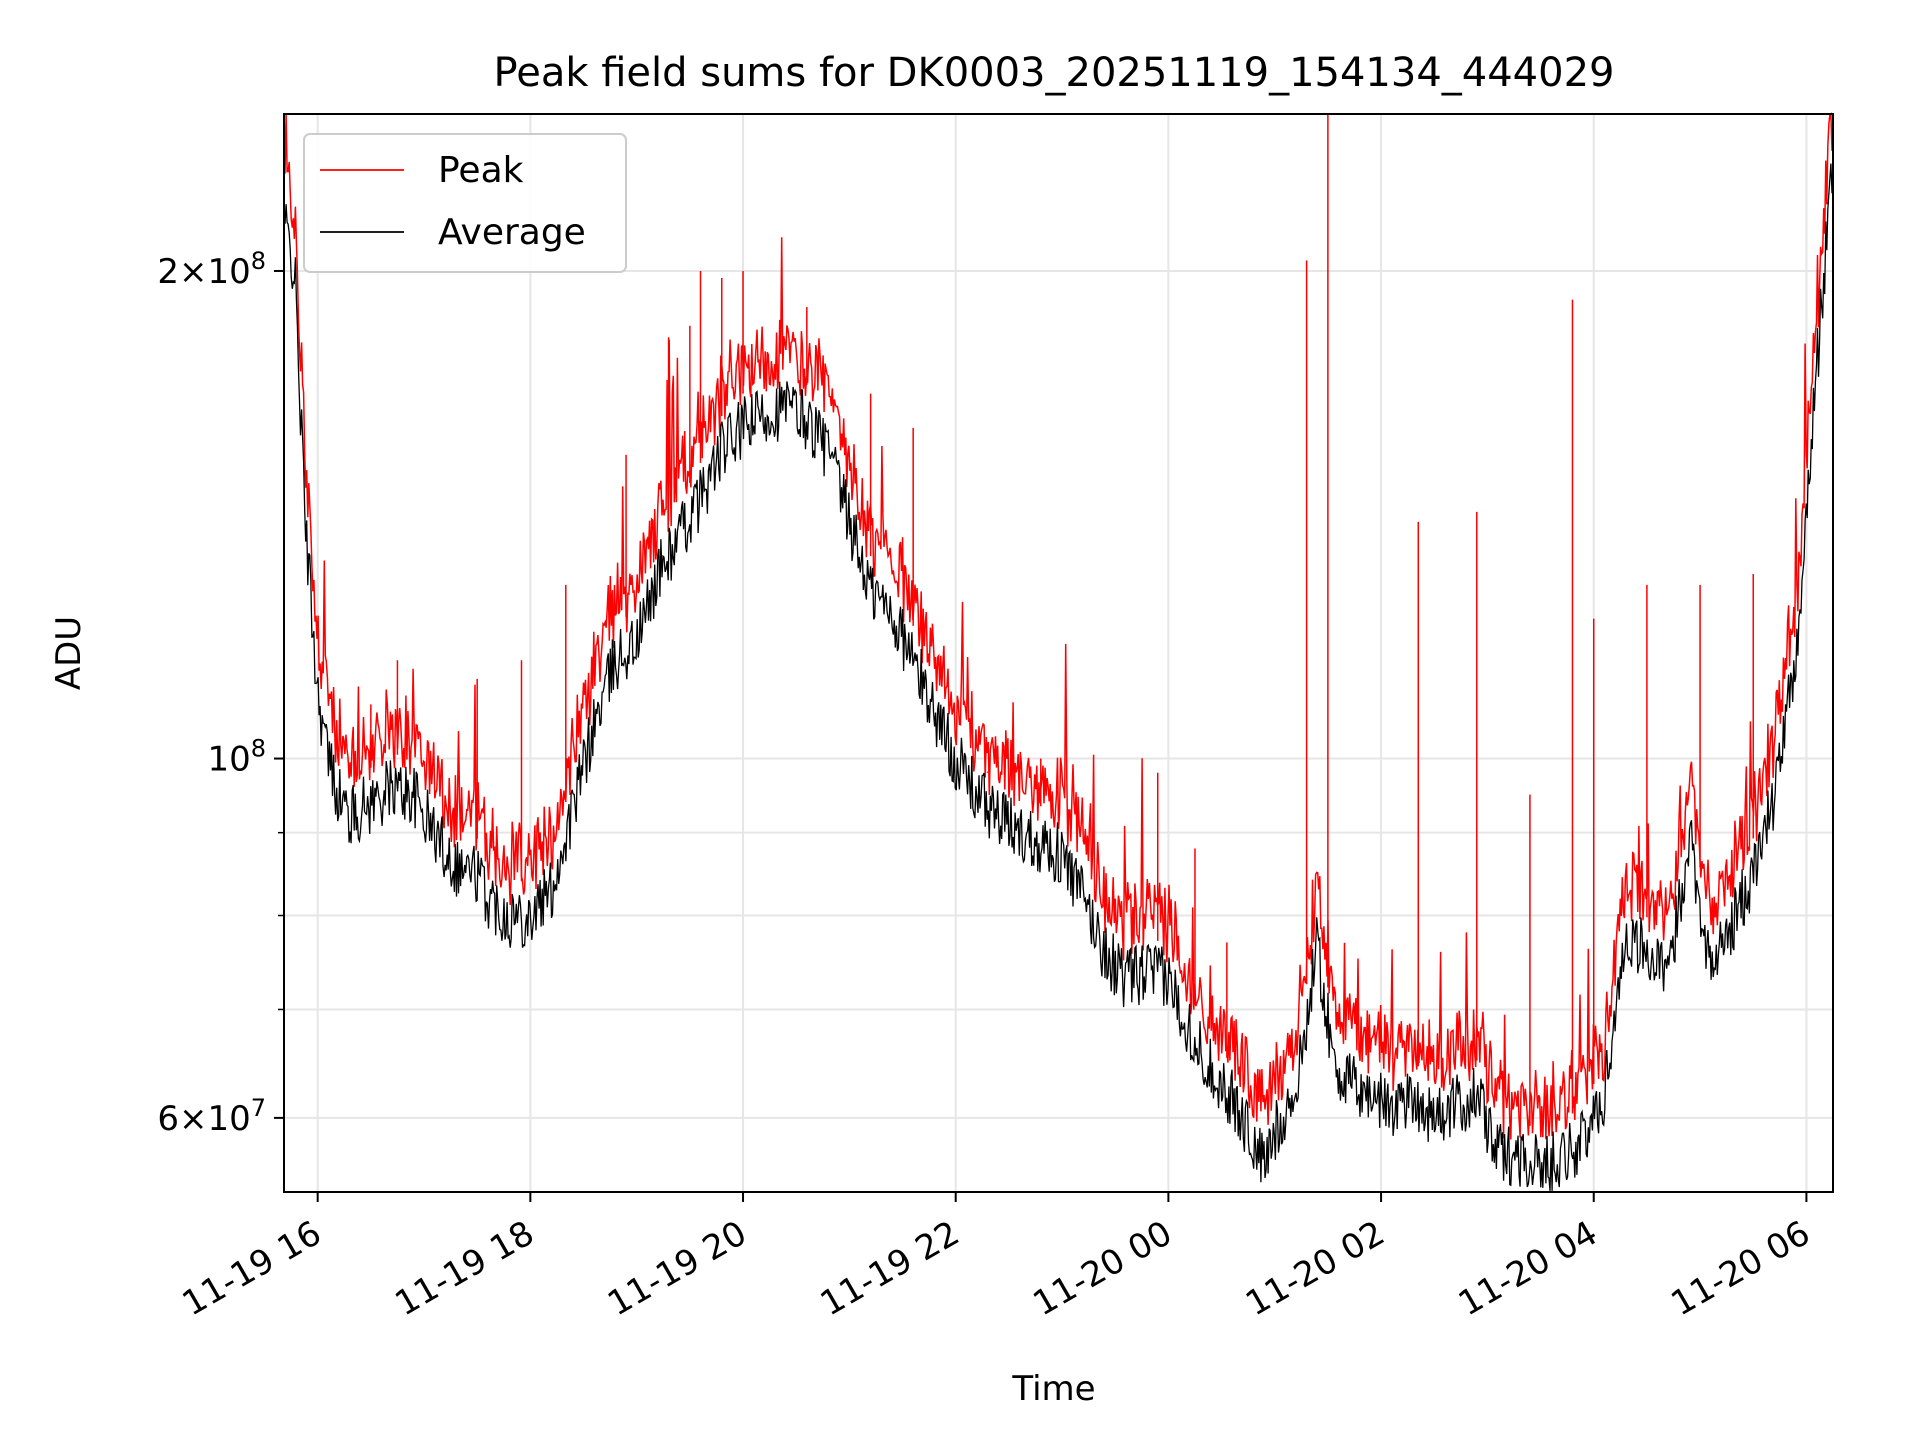  Describe the element at coordinates (512, 232) in the screenshot. I see `legend-average-label: Average` at that location.